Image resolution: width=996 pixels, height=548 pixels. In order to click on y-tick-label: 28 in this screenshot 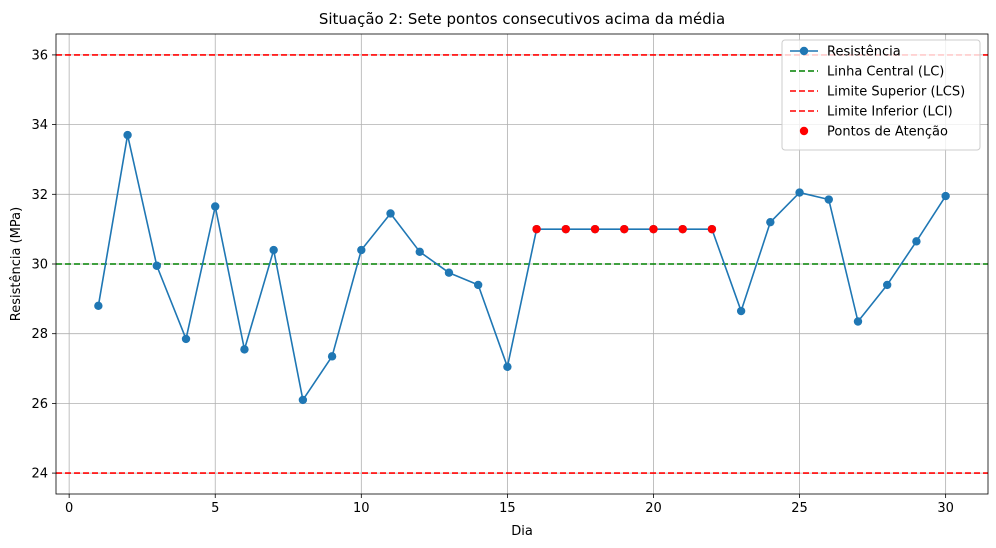, I will do `click(39, 334)`.